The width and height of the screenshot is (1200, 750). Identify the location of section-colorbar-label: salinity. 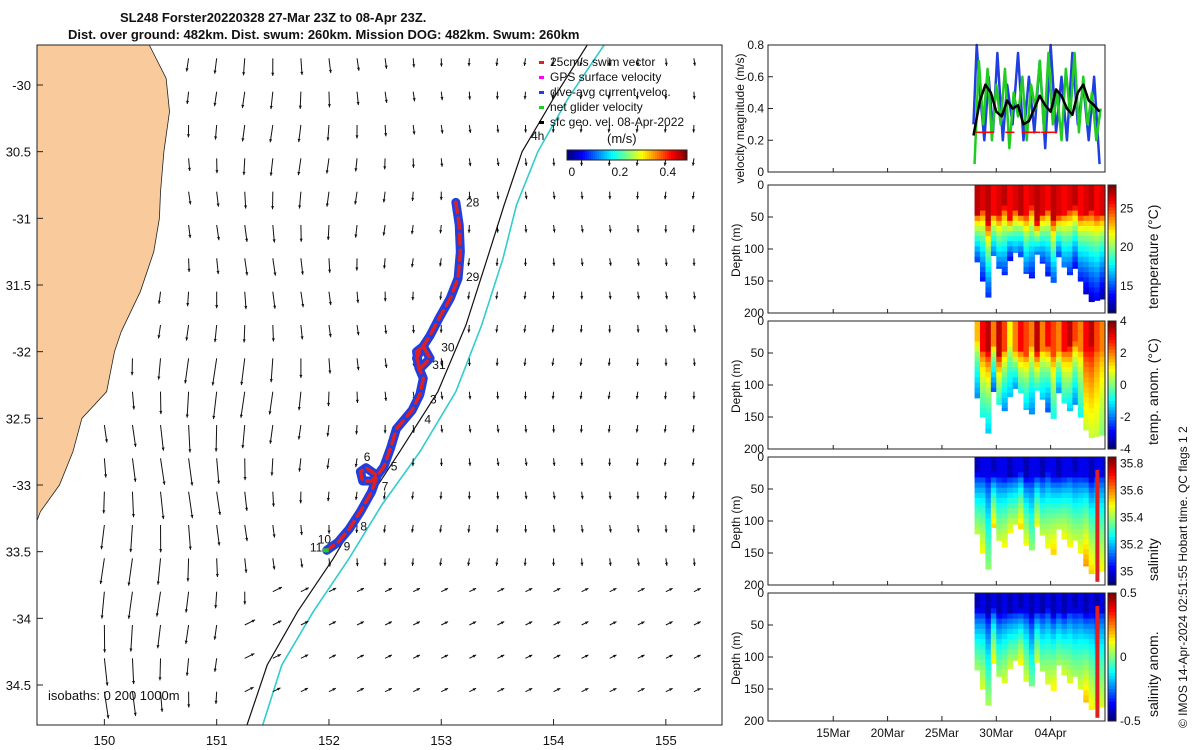
(1153, 559).